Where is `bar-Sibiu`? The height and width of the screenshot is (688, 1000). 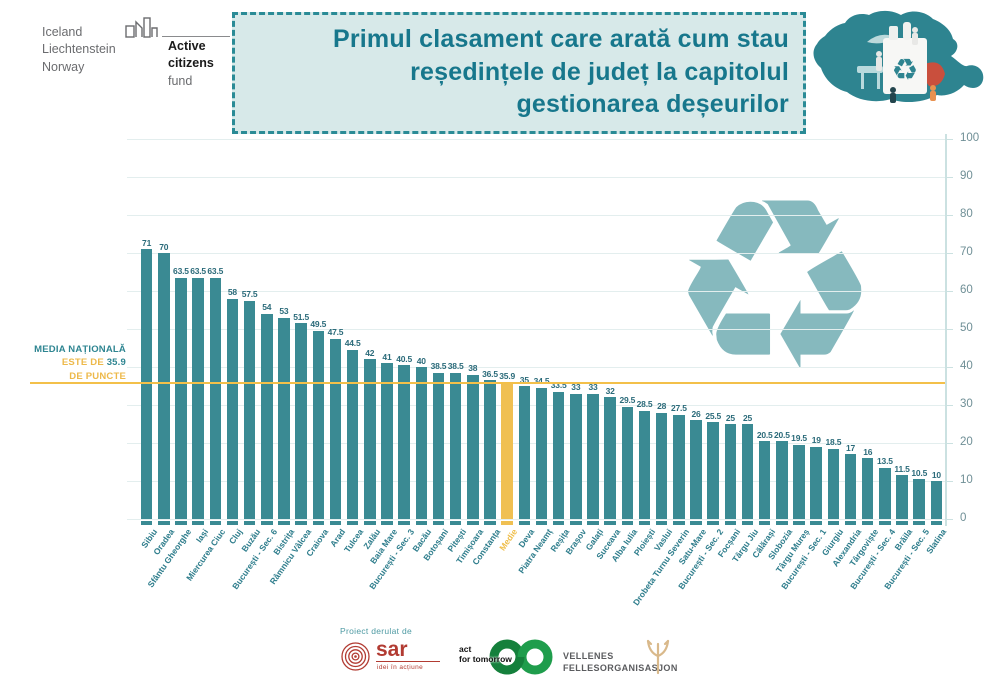 bar-Sibiu is located at coordinates (146, 384).